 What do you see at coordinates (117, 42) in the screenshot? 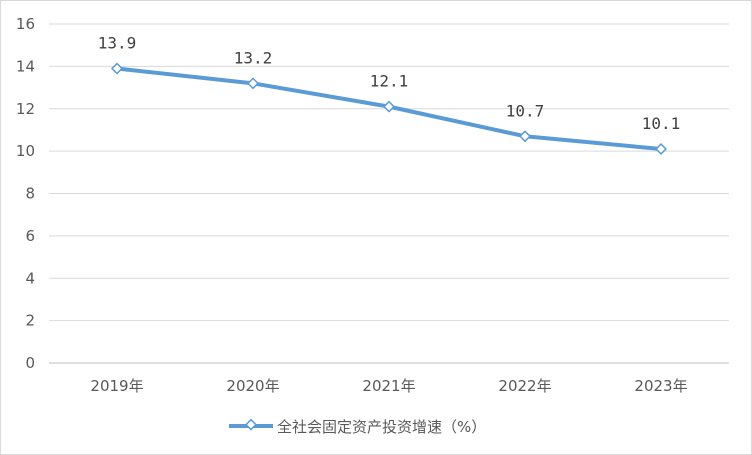
I see `data-label: 13.9` at bounding box center [117, 42].